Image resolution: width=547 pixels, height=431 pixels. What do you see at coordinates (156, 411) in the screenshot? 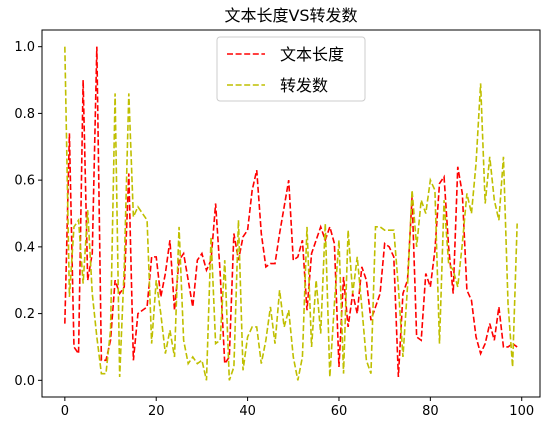
I see `x-tick-label: 20` at bounding box center [156, 411].